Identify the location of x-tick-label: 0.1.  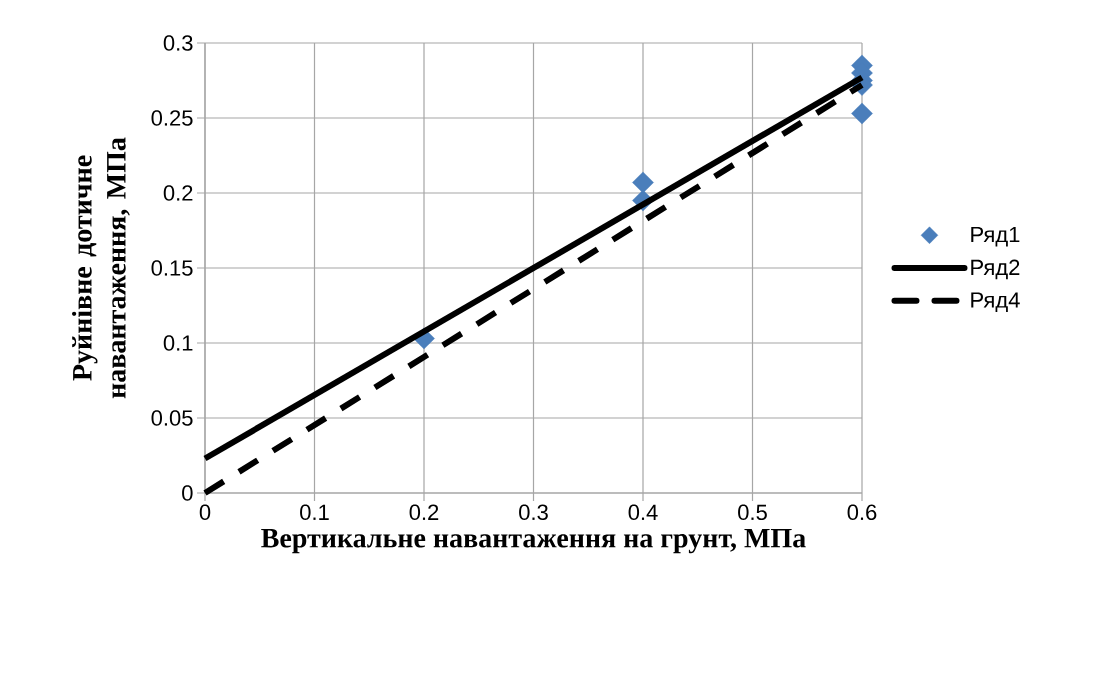
(314, 512).